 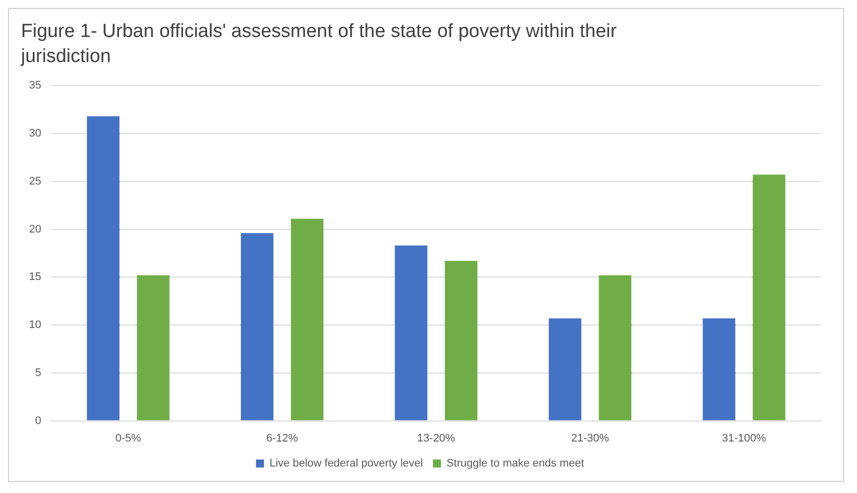 I want to click on y-tick-label: 10, so click(x=35, y=325).